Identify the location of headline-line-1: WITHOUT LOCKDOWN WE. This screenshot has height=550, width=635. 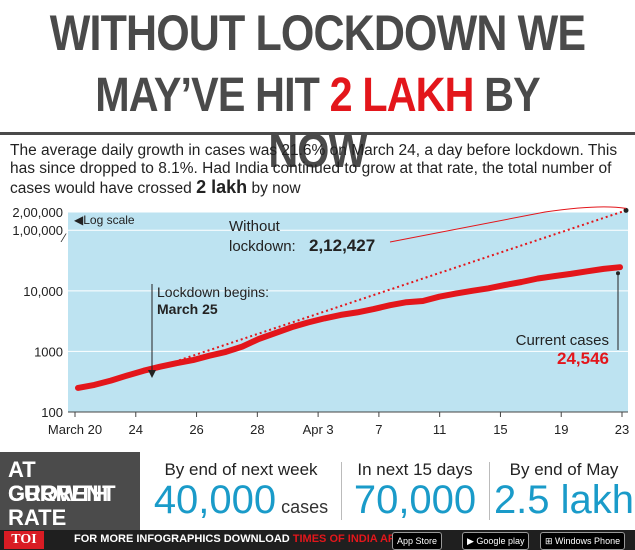
(317, 33).